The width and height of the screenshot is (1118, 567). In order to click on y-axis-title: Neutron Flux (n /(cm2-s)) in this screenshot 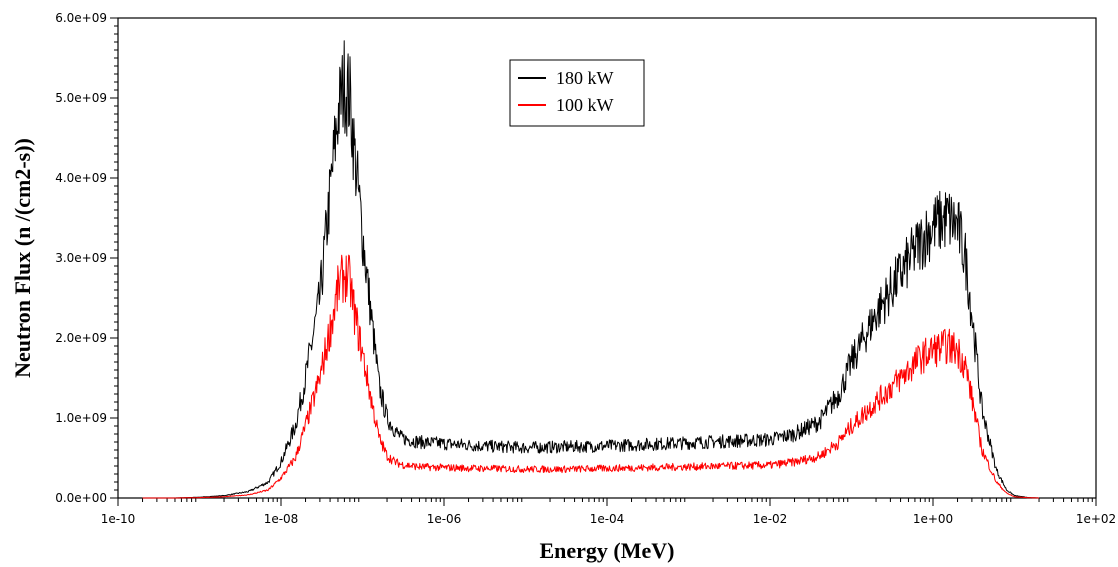, I will do `click(22, 258)`.